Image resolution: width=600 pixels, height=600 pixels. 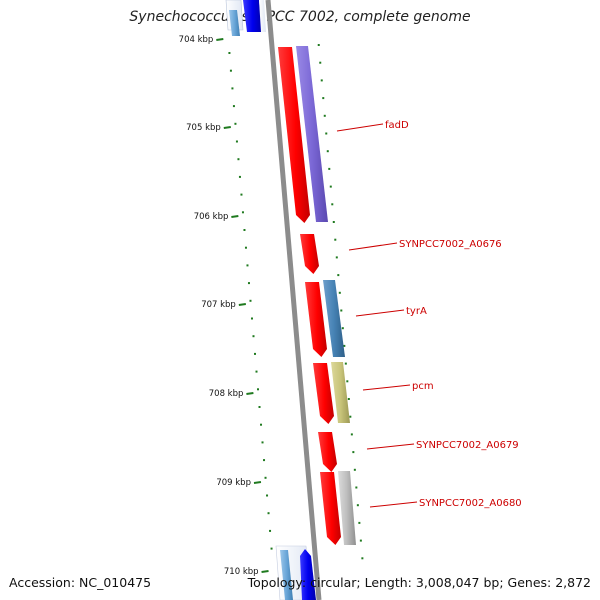 I want to click on cds-arrow-synpcc7002-a0676, so click(x=309, y=254).